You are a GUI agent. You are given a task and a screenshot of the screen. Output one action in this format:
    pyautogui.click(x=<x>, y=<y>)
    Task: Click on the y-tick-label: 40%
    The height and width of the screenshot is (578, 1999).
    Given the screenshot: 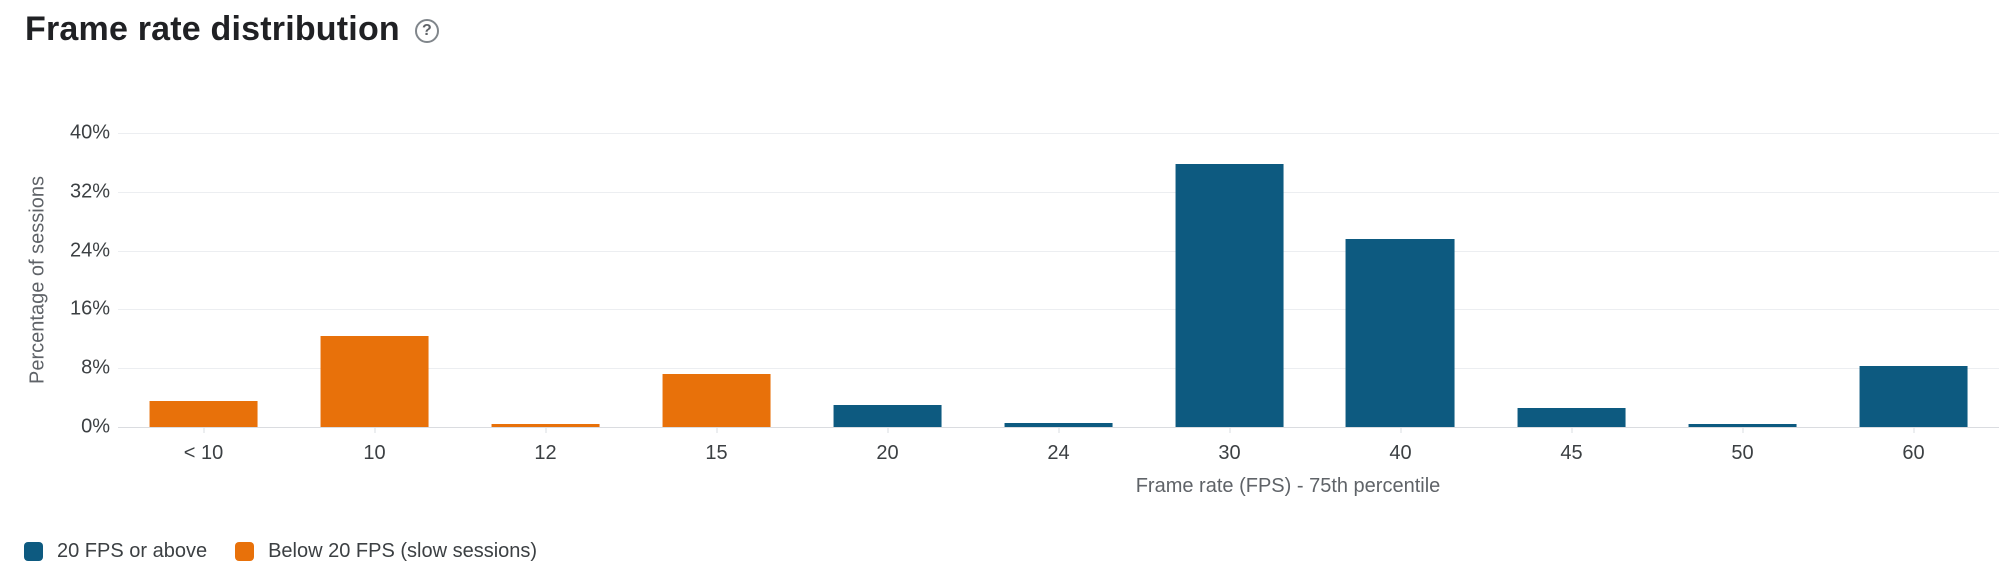 What is the action you would take?
    pyautogui.click(x=89, y=132)
    